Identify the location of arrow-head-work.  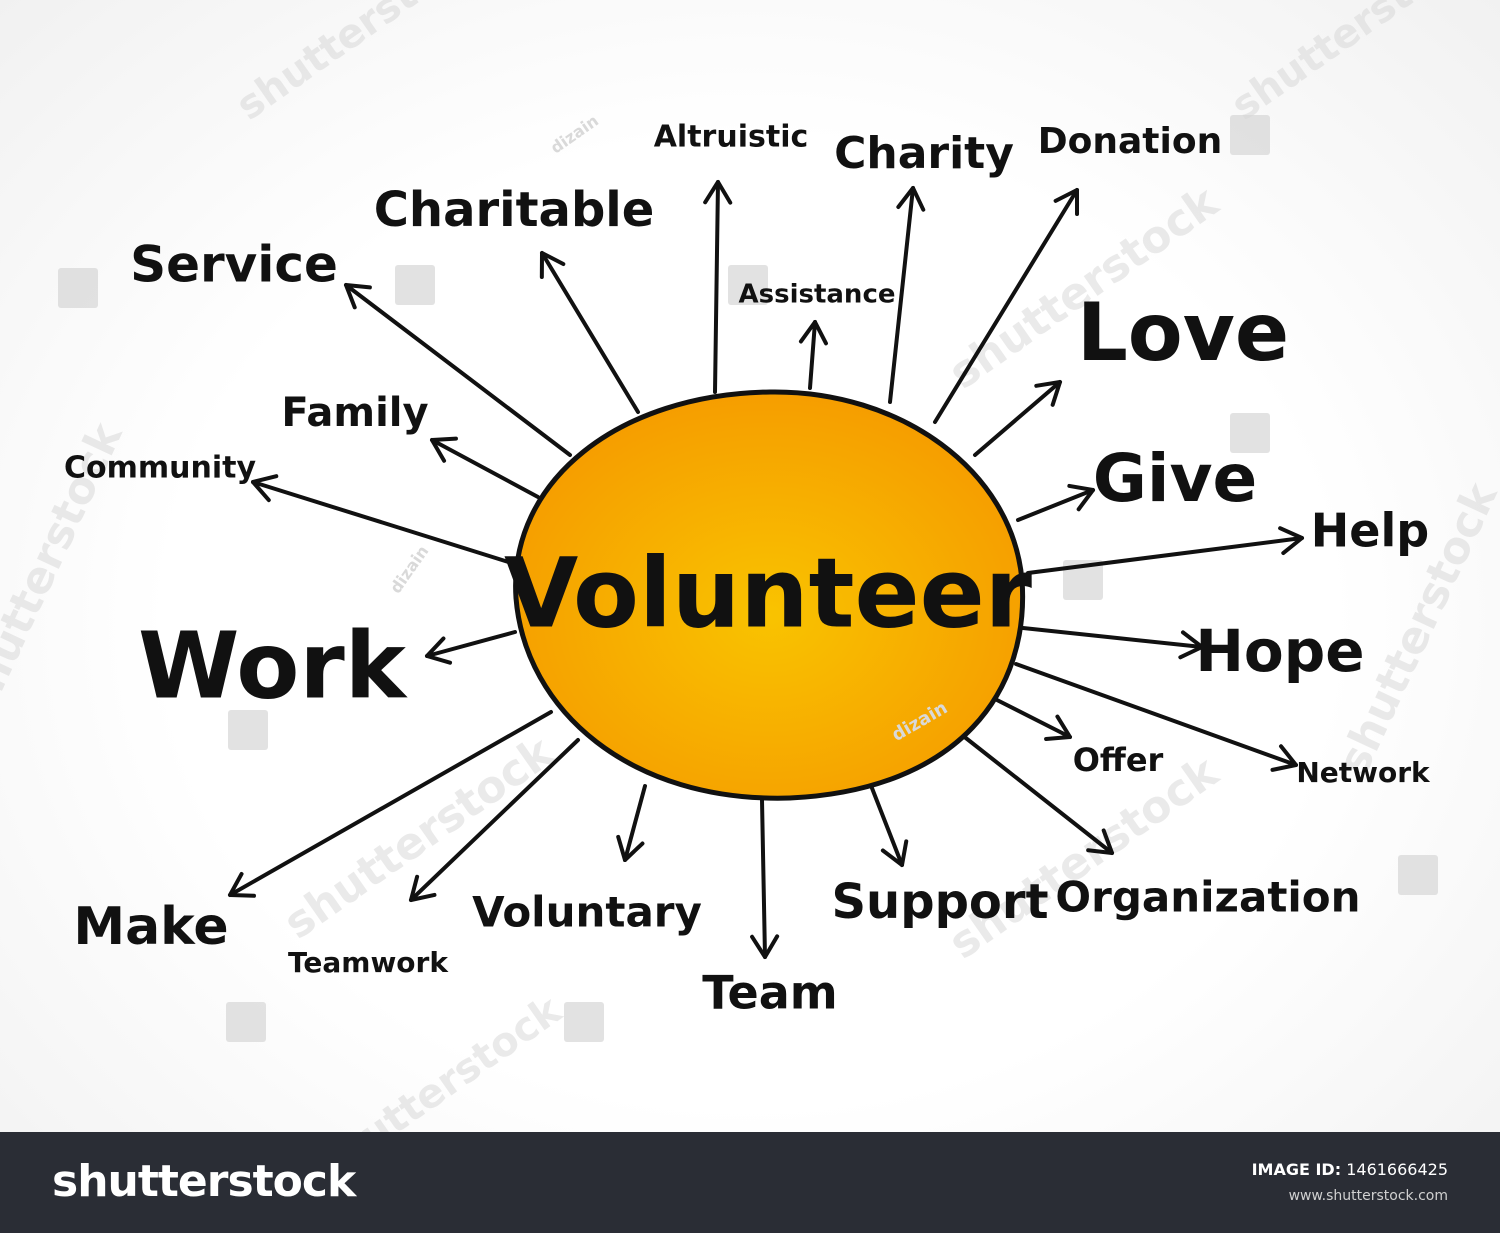
(439, 650).